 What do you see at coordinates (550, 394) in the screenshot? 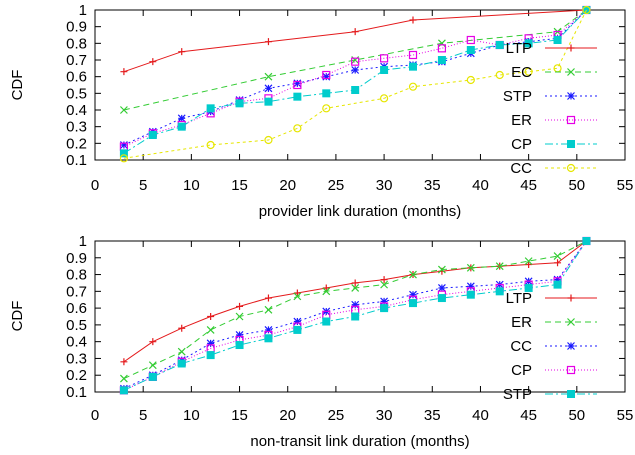
I see `legend-item-STP: STP` at bounding box center [550, 394].